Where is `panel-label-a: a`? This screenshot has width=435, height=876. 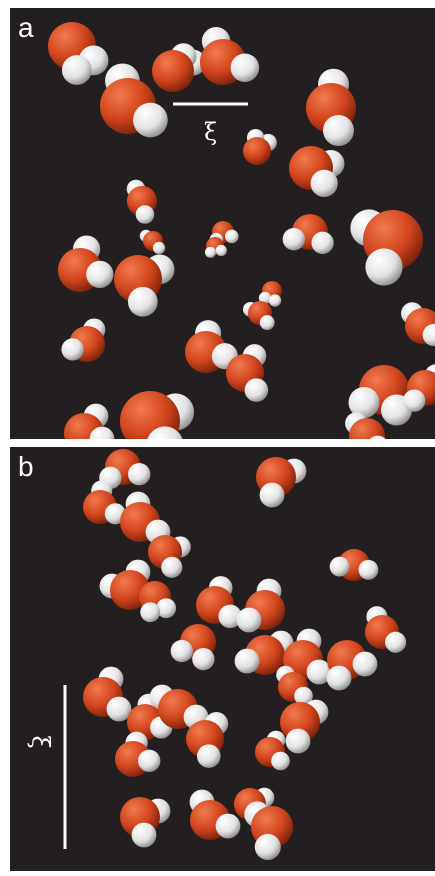
panel-label-a: a is located at coordinates (26, 27).